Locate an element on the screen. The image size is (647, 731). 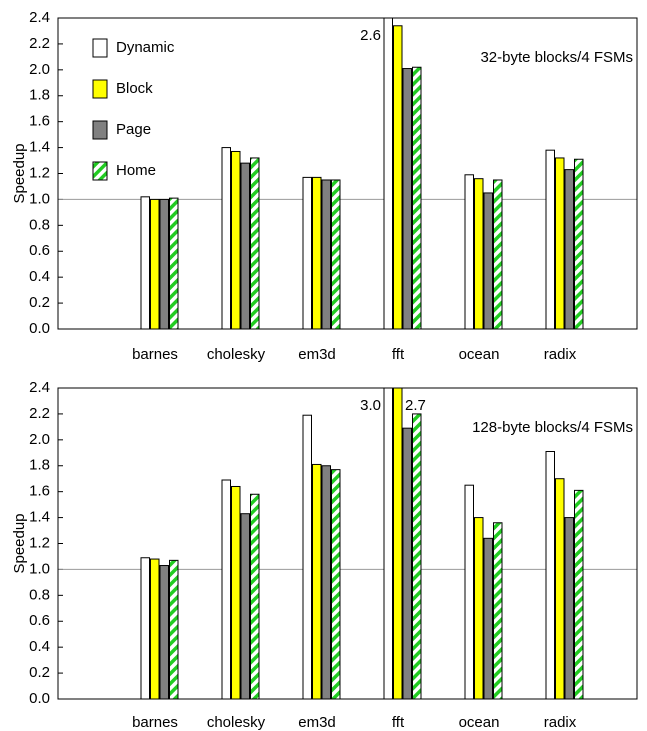
value-label: 2.6 is located at coordinates (370, 35).